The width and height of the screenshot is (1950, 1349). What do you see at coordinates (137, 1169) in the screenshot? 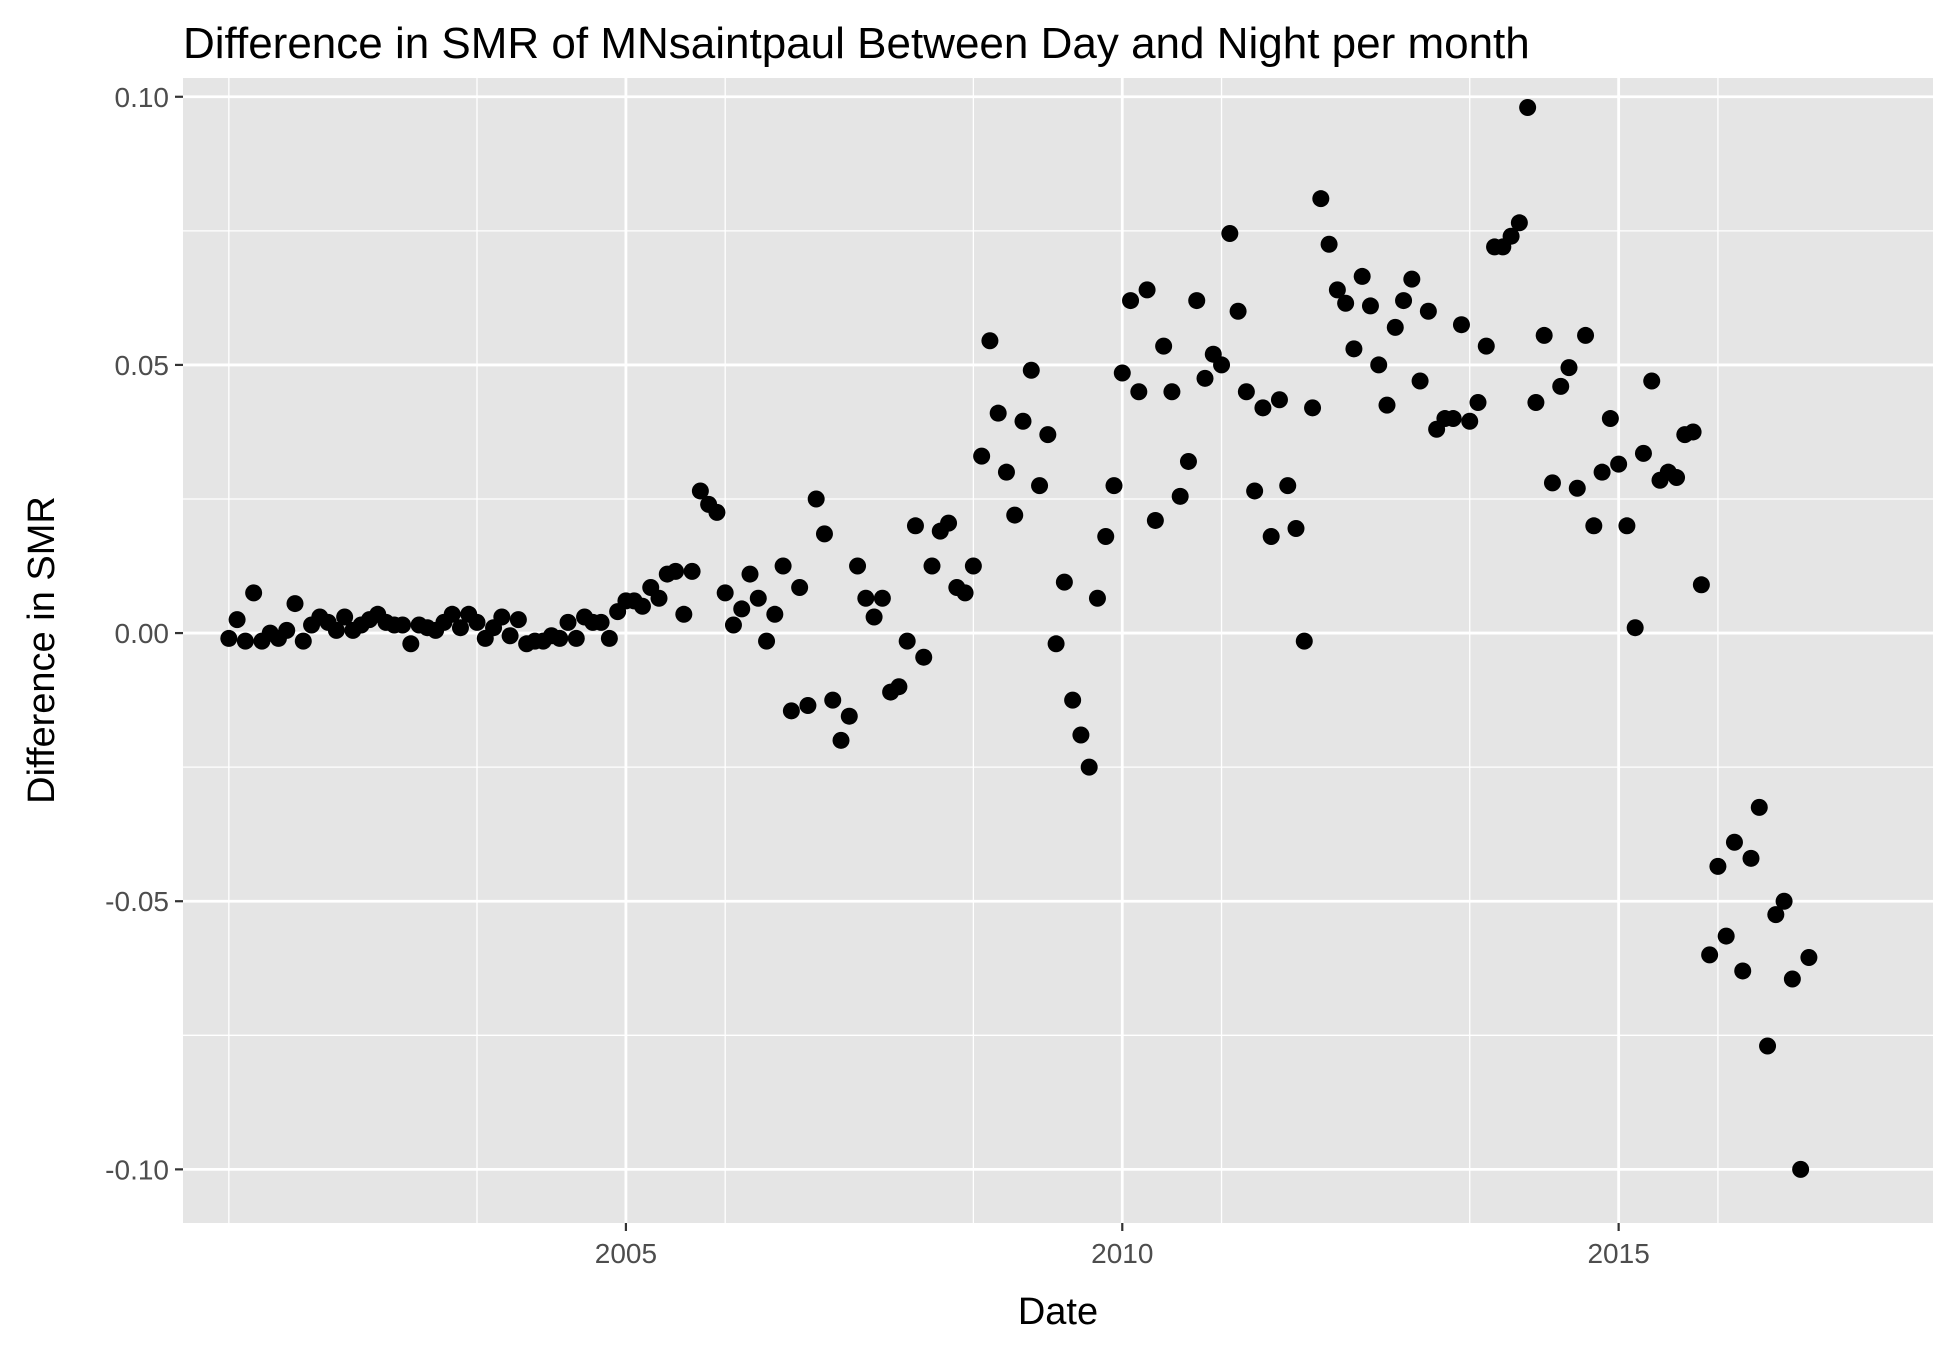
I see `y-tick-label: -0.10` at bounding box center [137, 1169].